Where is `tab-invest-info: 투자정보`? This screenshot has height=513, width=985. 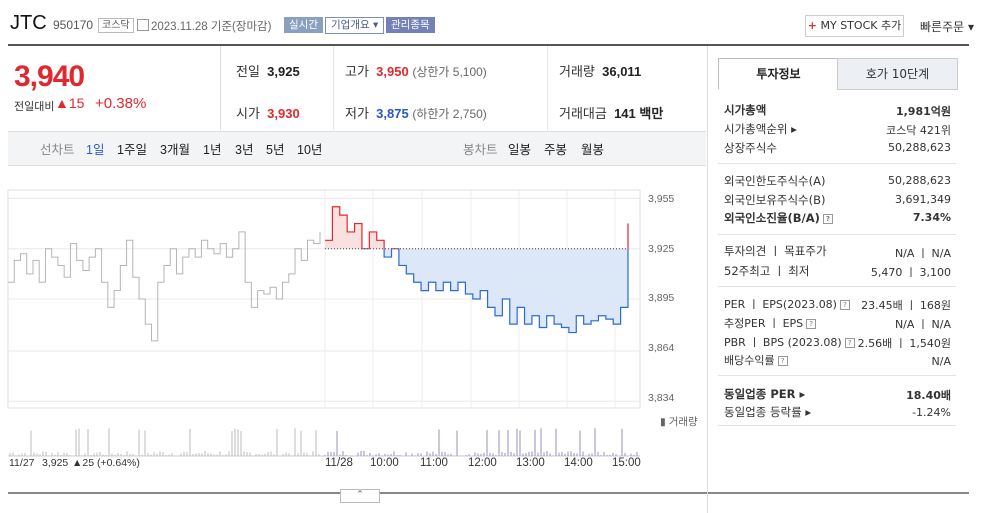
tab-invest-info: 투자정보 is located at coordinates (778, 73).